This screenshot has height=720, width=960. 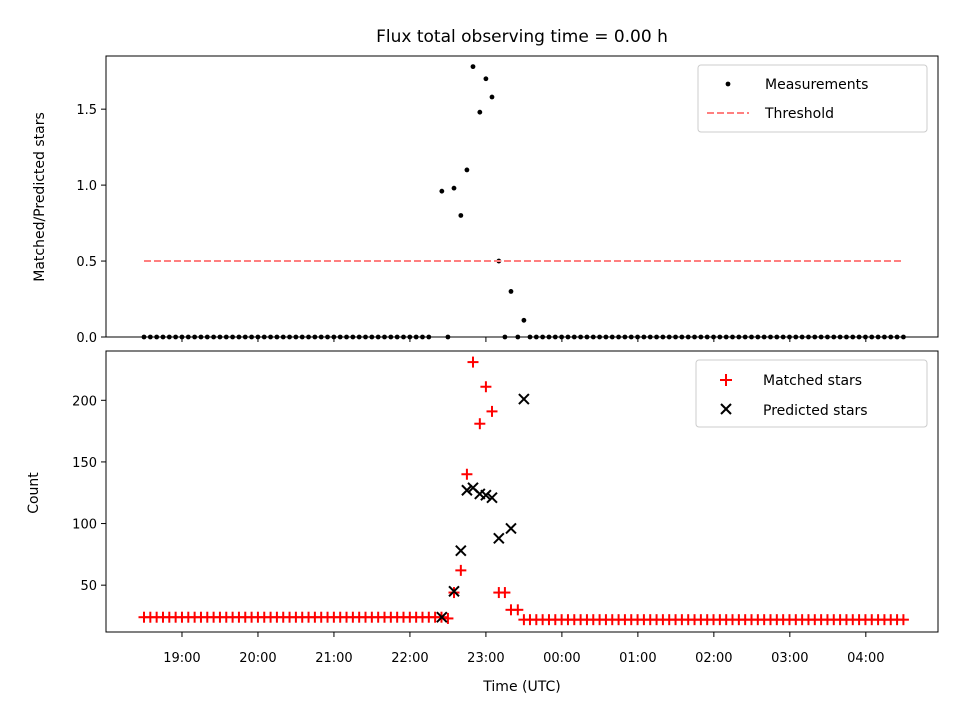 I want to click on x-tick-label: 03:00, so click(x=789, y=658).